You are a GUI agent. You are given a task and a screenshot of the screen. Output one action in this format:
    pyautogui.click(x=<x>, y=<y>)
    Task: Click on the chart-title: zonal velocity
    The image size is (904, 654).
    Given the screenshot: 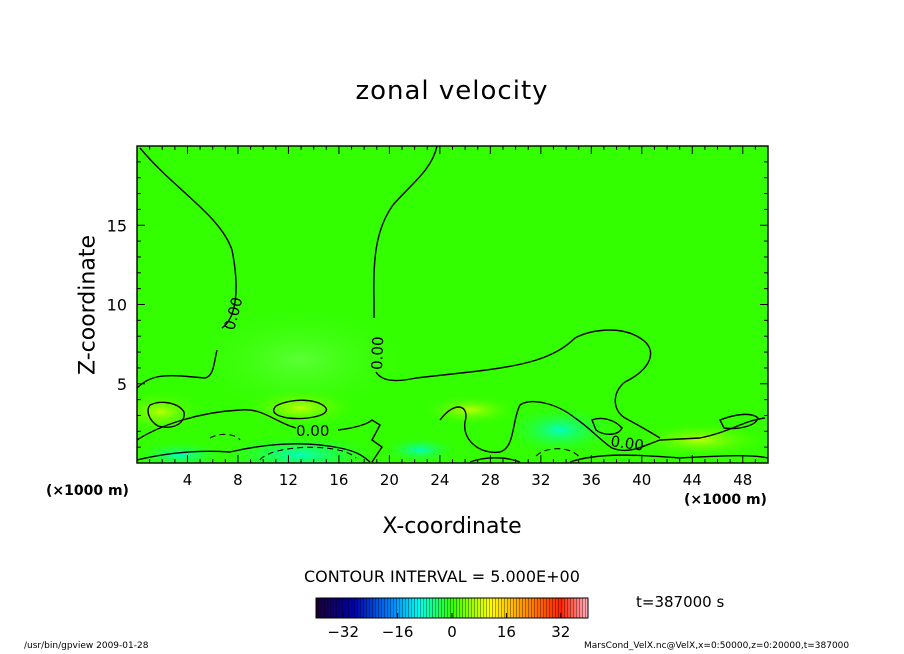 What is the action you would take?
    pyautogui.click(x=452, y=91)
    